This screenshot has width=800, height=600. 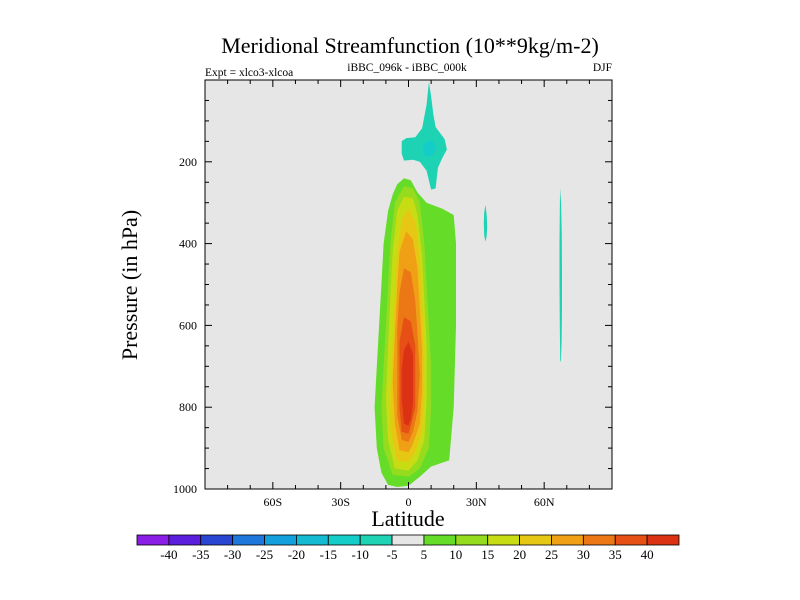 I want to click on colorbar-label: 10, so click(x=455, y=554).